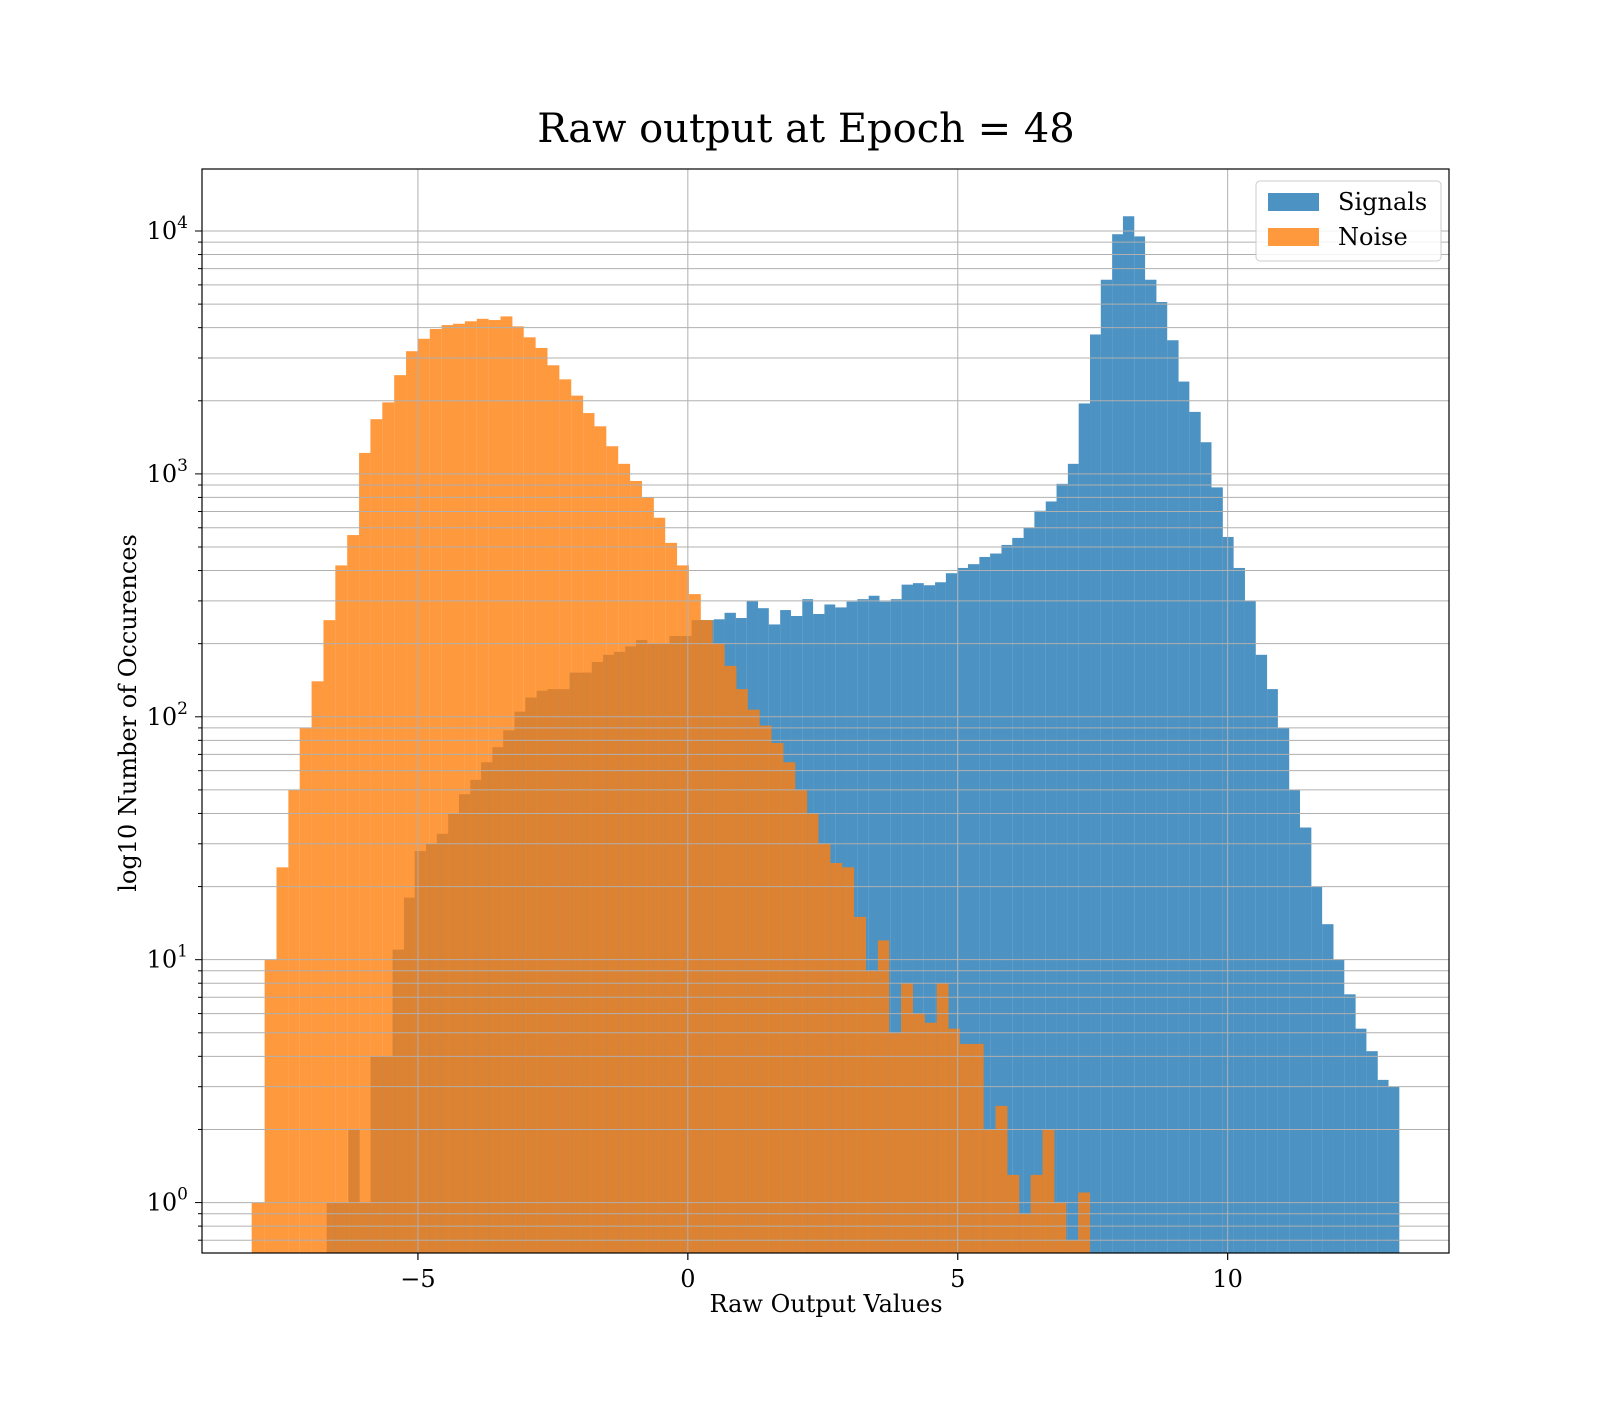 This screenshot has width=1600, height=1405. I want to click on x-tick-label: −5, so click(417, 1279).